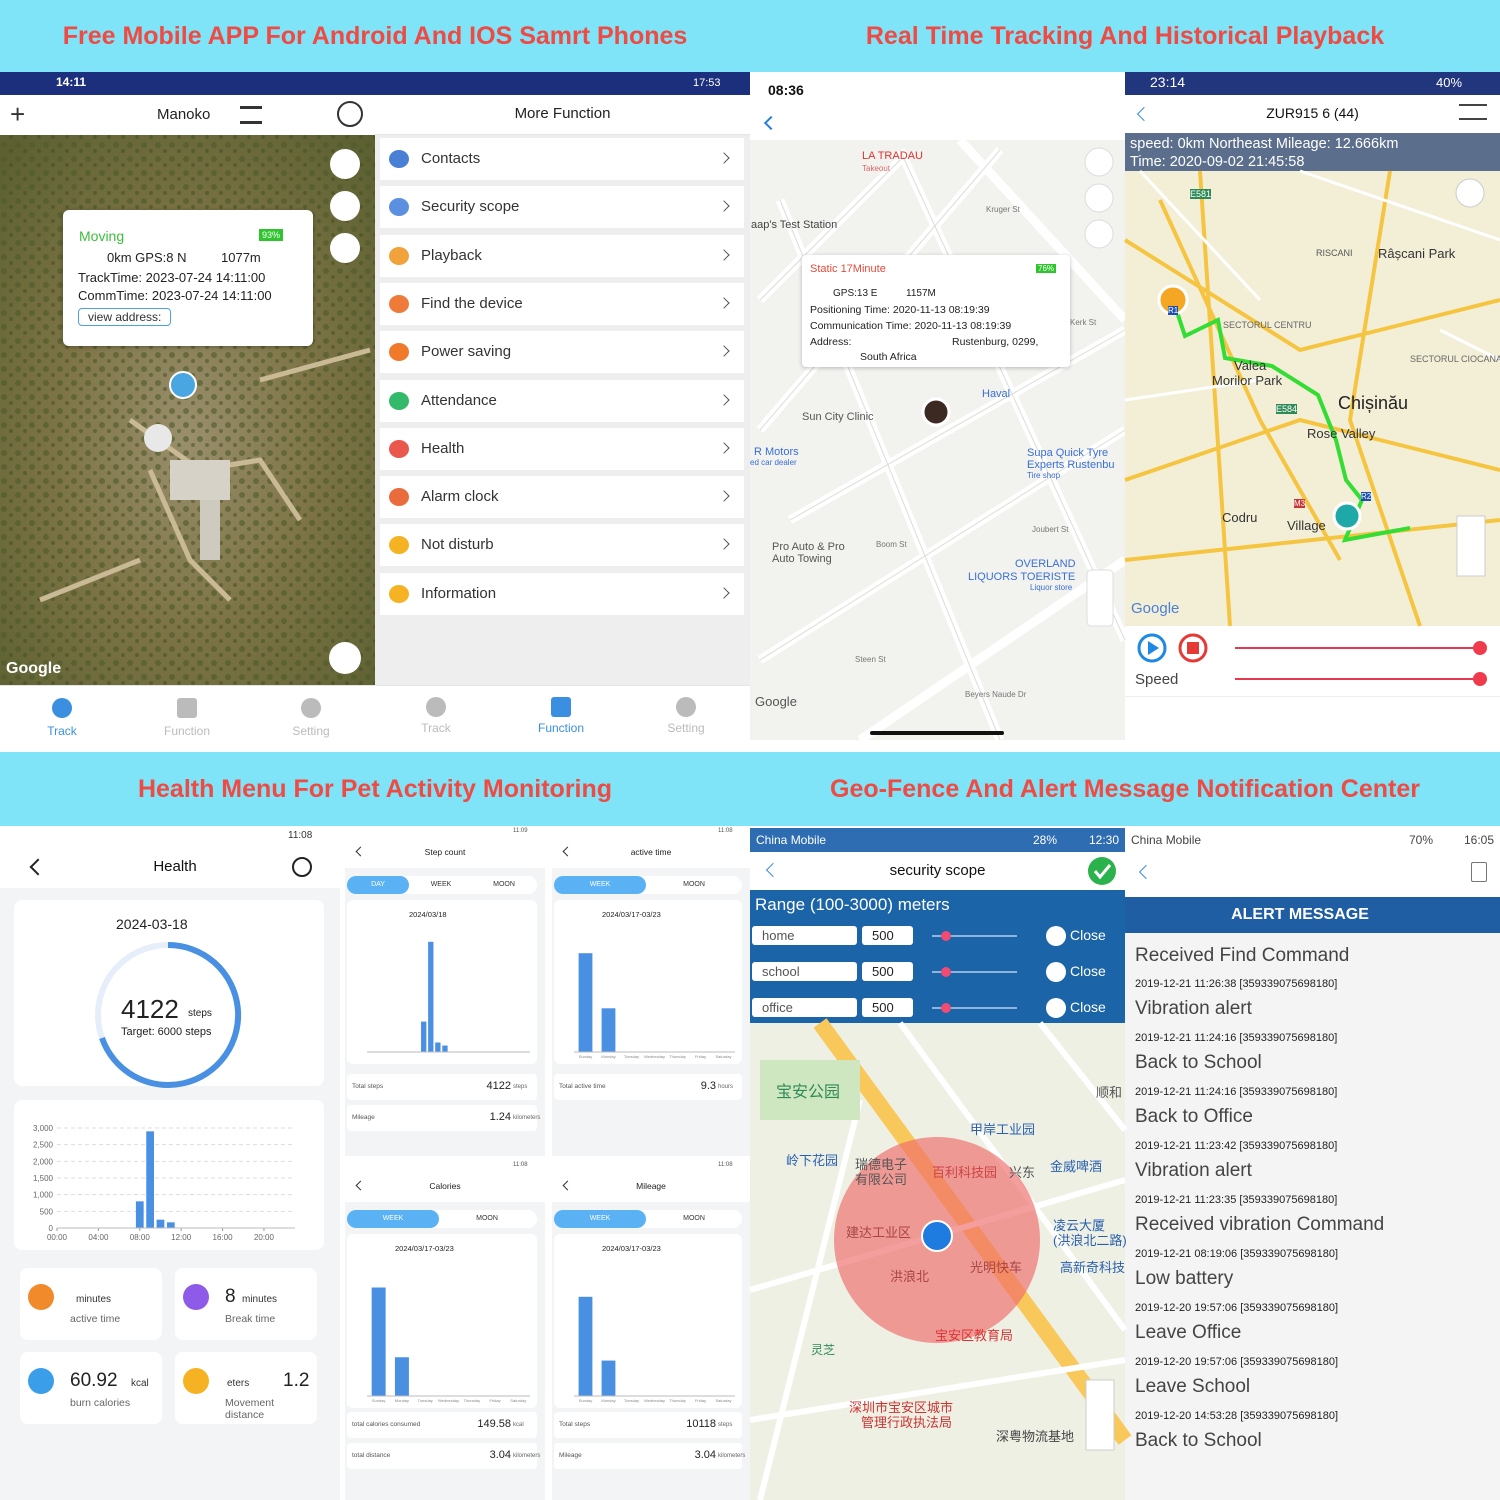 The height and width of the screenshot is (1500, 1500). Describe the element at coordinates (651, 852) in the screenshot. I see `page-title: active time` at that location.